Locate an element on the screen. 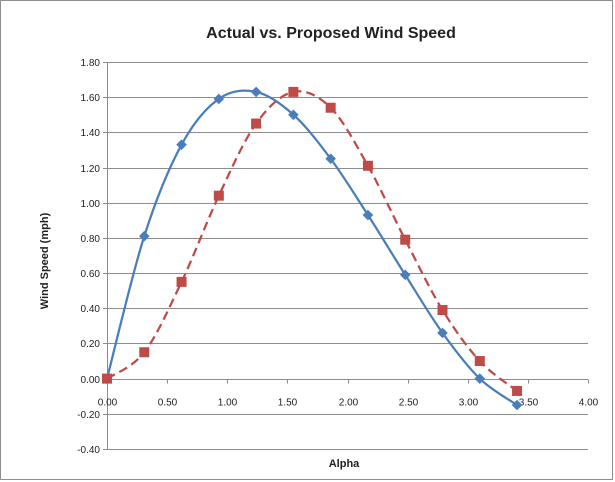 This screenshot has height=482, width=615. y-tick-label: 0.00 is located at coordinates (91, 380).